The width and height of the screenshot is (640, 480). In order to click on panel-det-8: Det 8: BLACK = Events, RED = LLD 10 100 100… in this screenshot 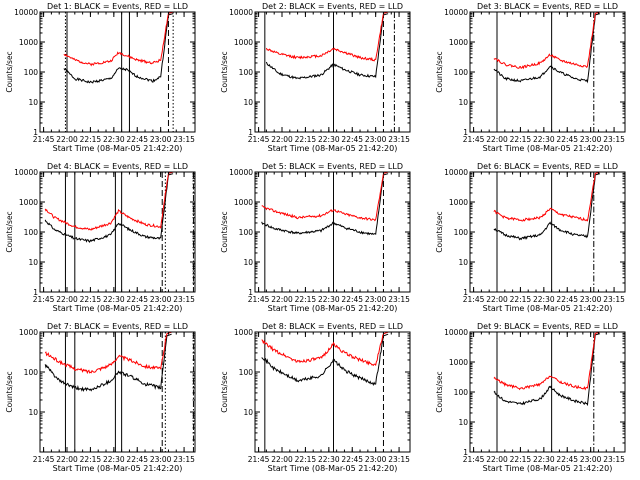, I will do `click(315, 397)`.